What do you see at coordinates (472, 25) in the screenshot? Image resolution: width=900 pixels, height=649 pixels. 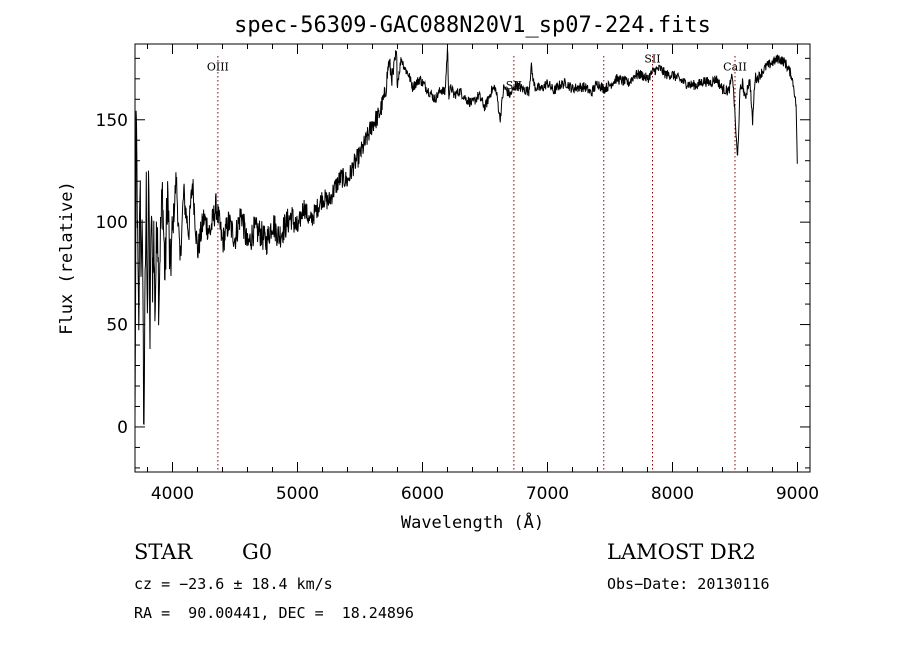 I see `chart-title: spec-56309-GAC088N20V1_sp07-224.fits` at bounding box center [472, 25].